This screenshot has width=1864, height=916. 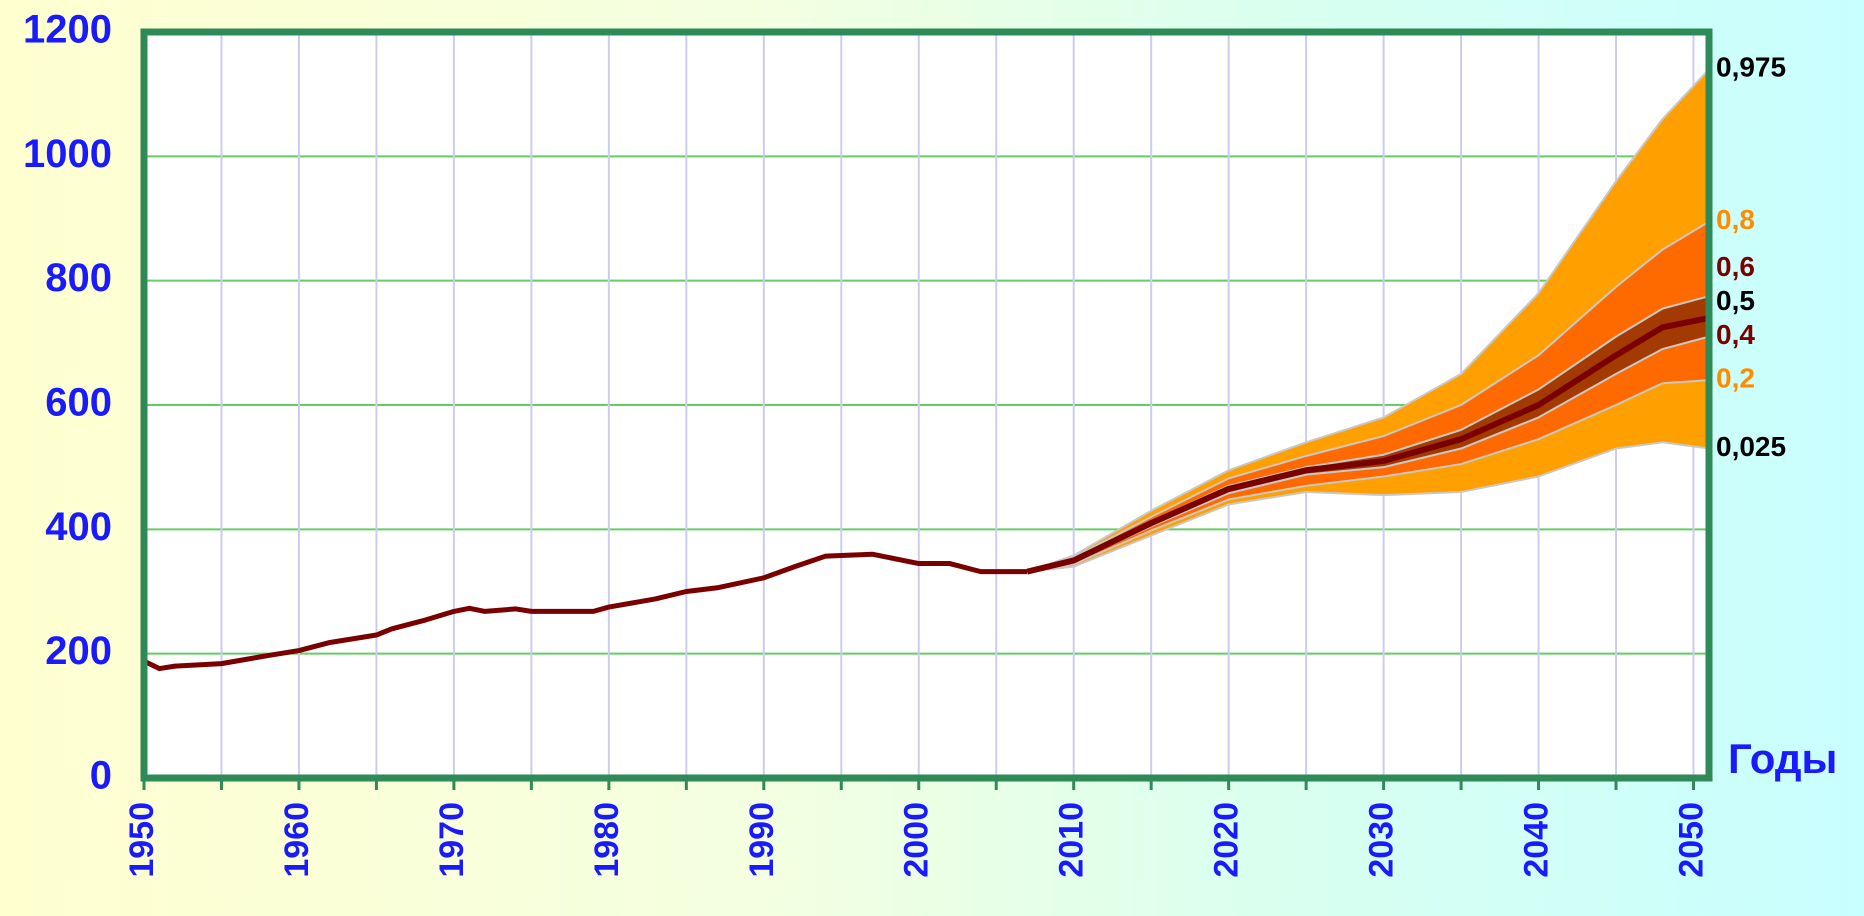 I want to click on x-tick-label: 2020, so click(x=1227, y=840).